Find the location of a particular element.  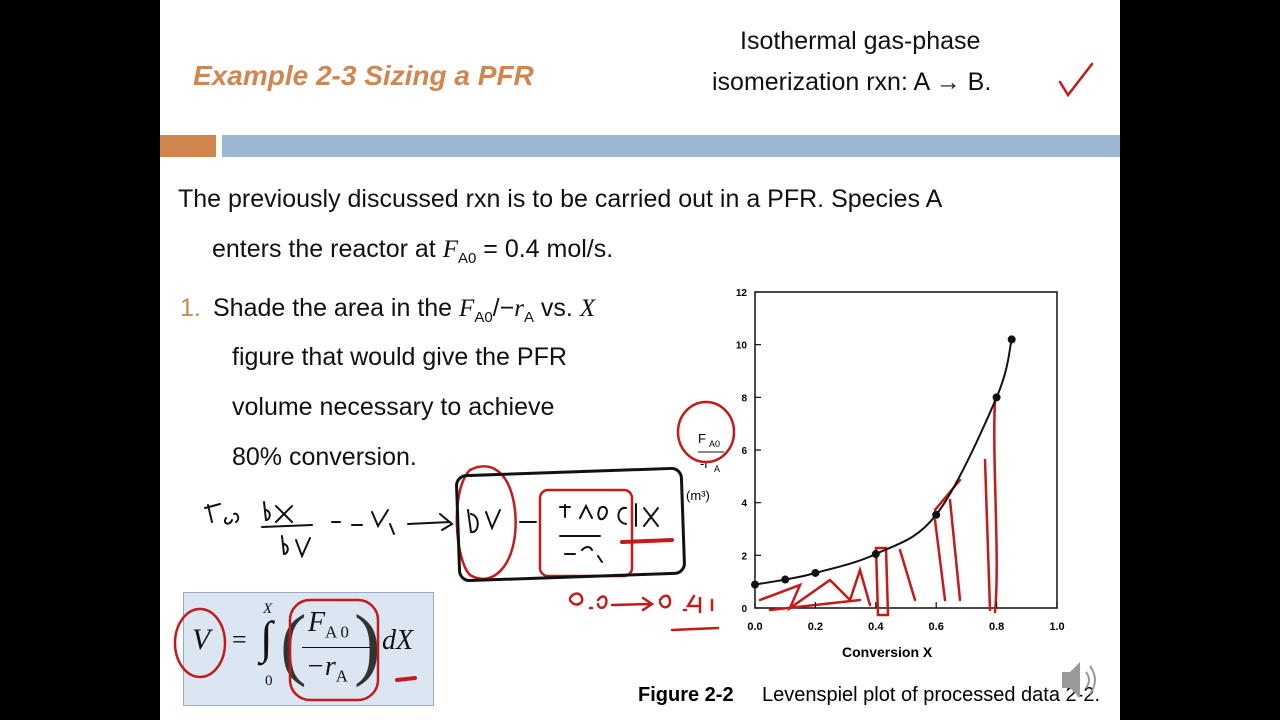

speaker-waves is located at coordinates (1090, 680).